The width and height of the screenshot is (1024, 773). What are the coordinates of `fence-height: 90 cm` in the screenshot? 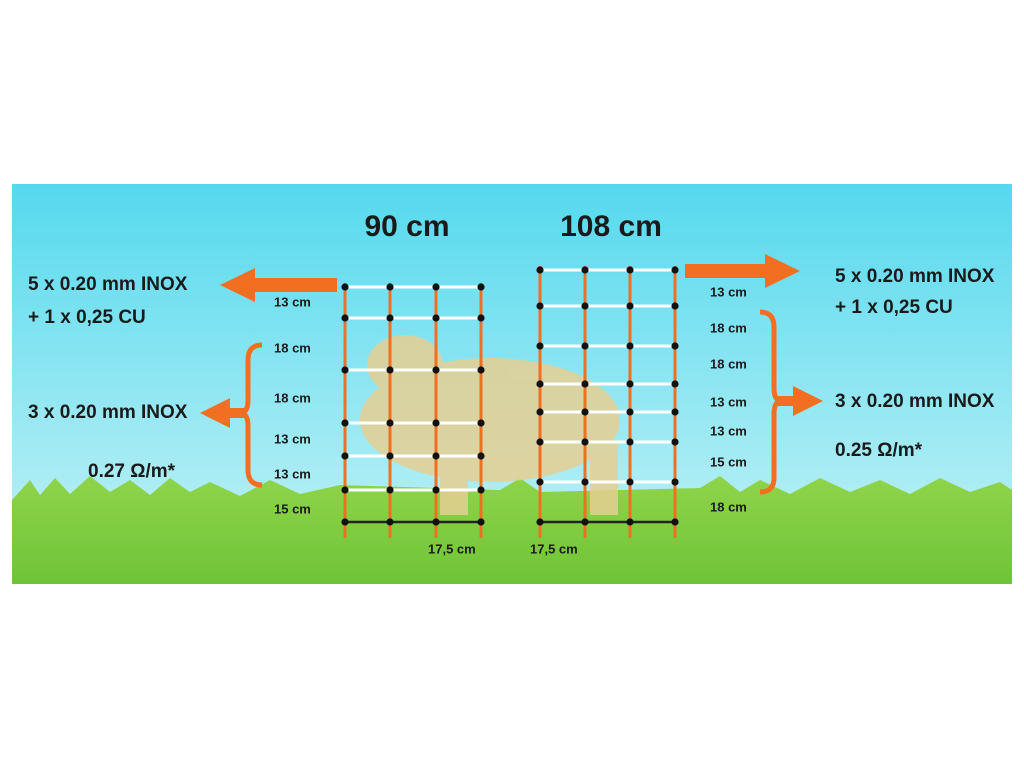 It's located at (406, 226).